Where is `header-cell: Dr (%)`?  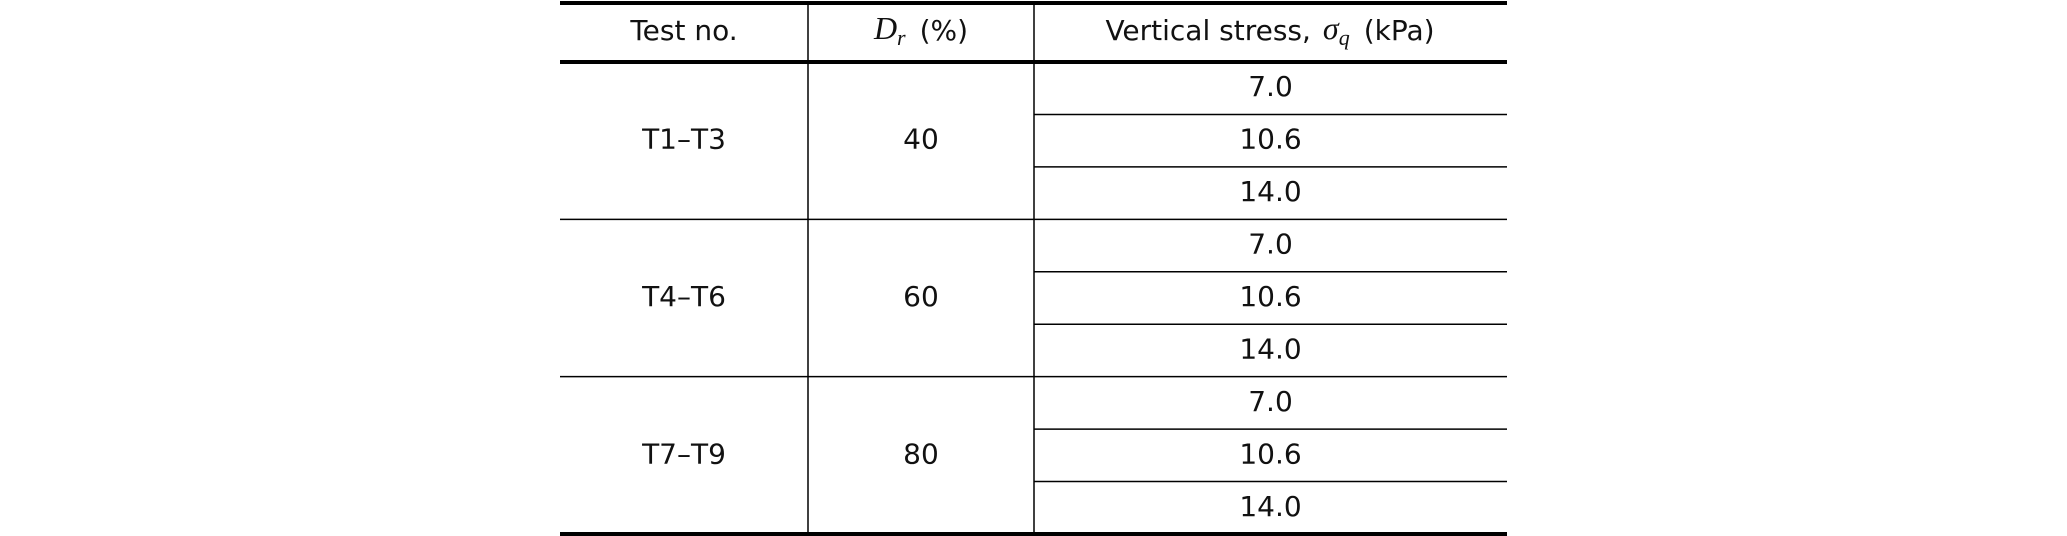 header-cell: Dr (%) is located at coordinates (920, 30).